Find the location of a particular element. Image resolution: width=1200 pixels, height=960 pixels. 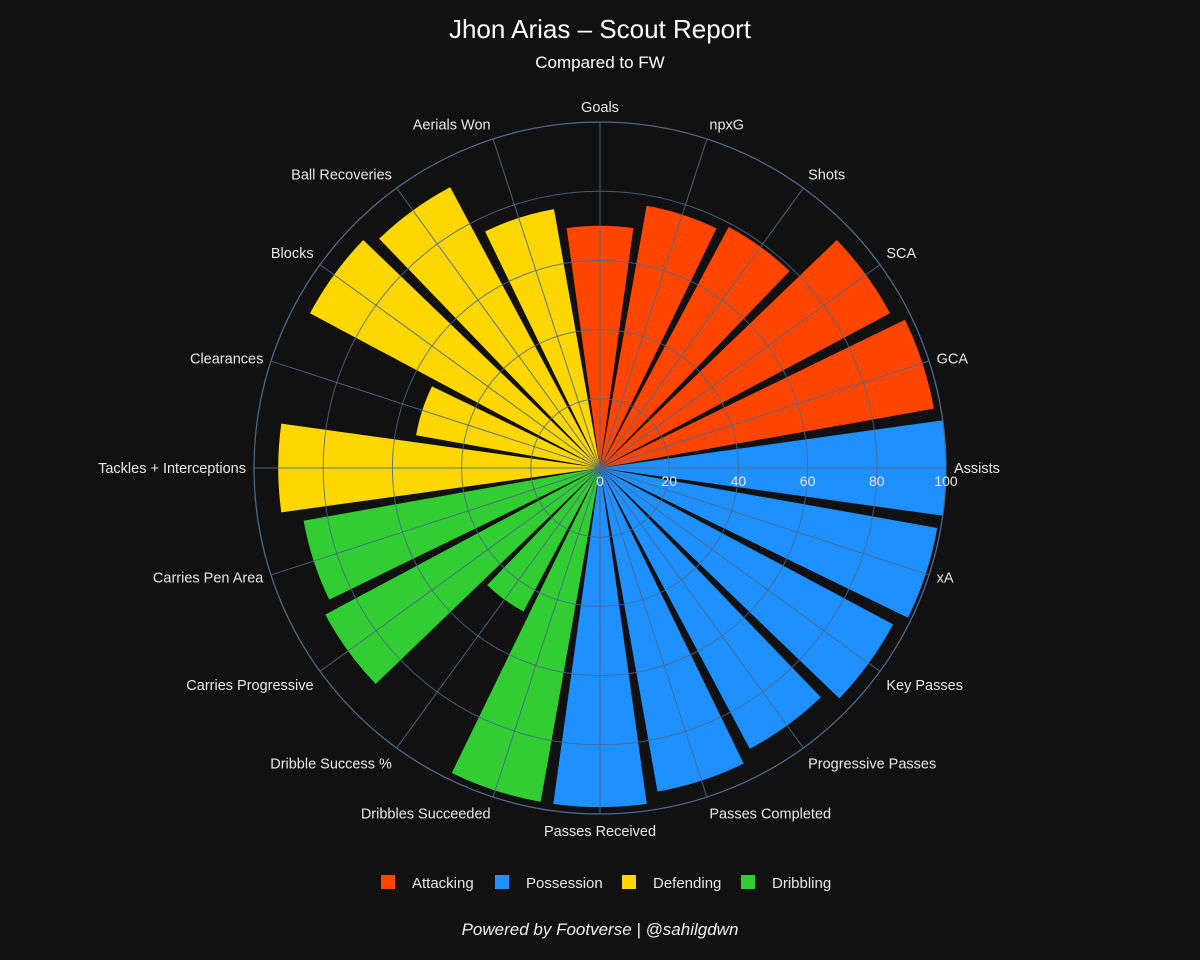

radial-tick-60: 60 is located at coordinates (808, 481).